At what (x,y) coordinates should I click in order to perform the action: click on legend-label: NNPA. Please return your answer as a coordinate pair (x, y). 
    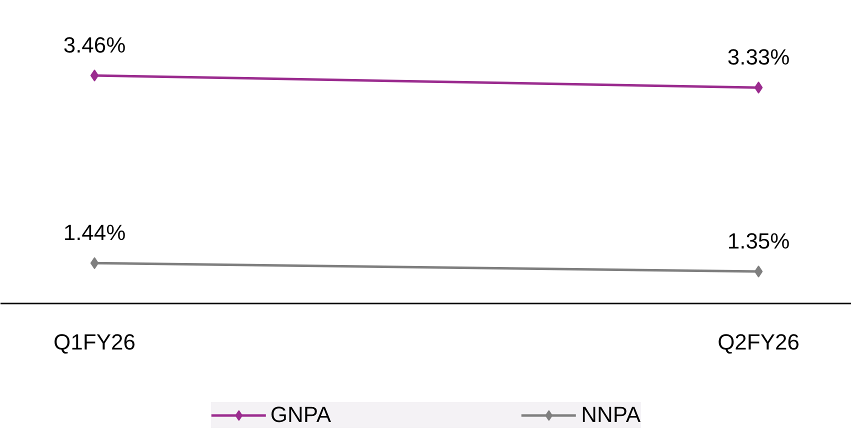
    Looking at the image, I should click on (611, 415).